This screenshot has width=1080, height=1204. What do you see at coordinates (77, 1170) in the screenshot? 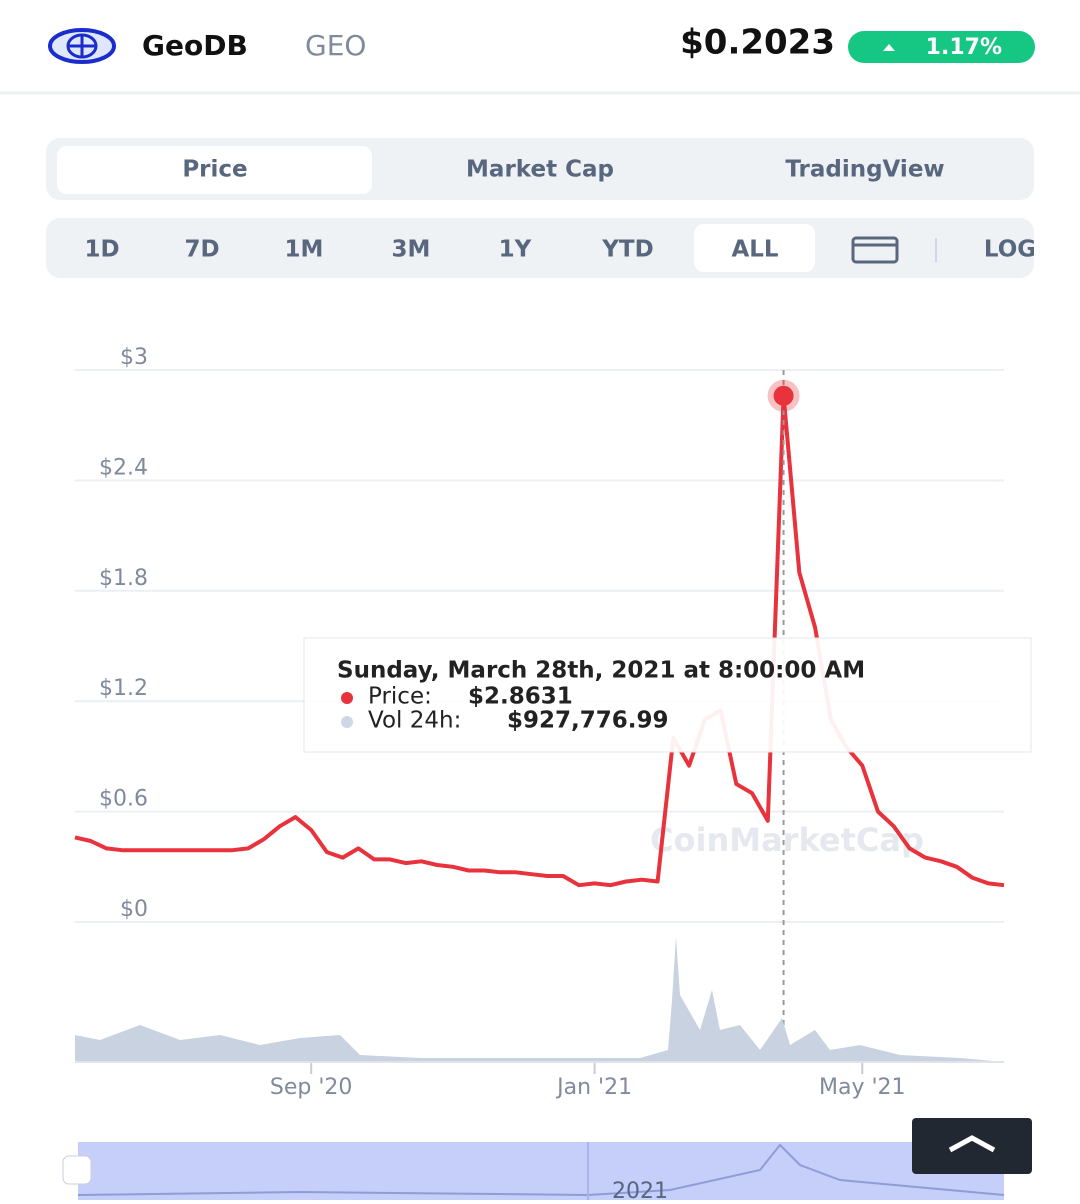
I see `navigator-handle` at bounding box center [77, 1170].